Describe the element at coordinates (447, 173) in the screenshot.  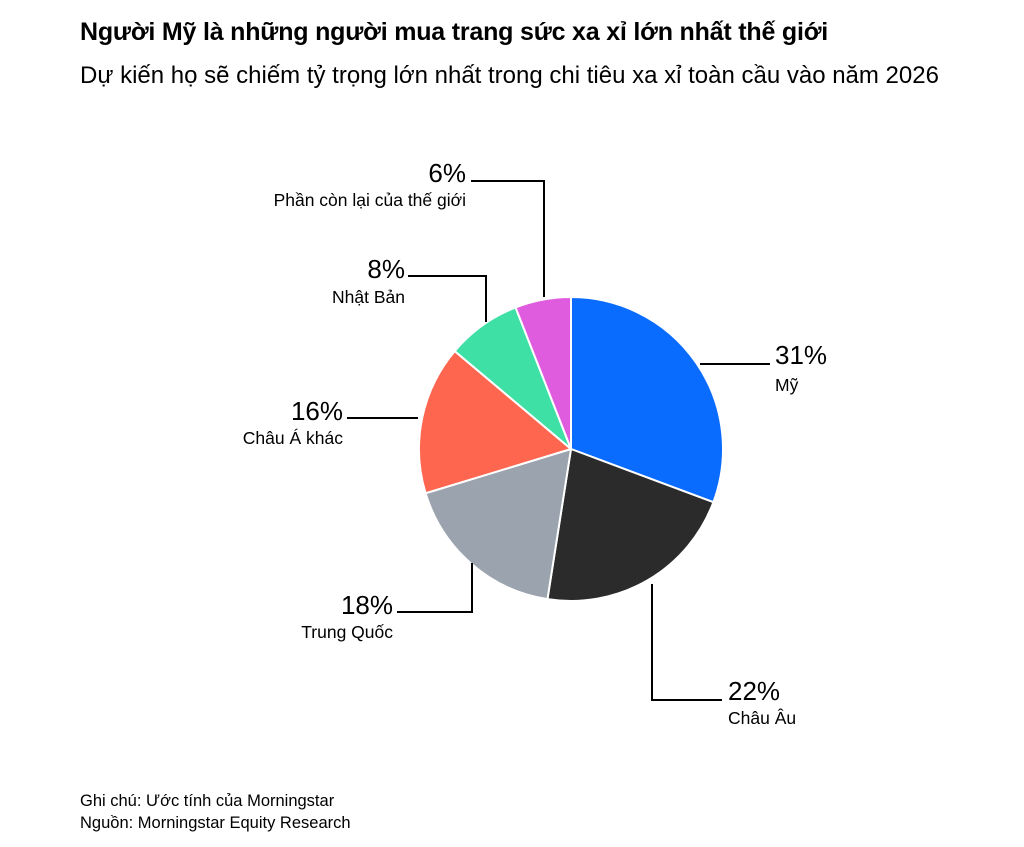
I see `slice-percent-label-5: 6%` at that location.